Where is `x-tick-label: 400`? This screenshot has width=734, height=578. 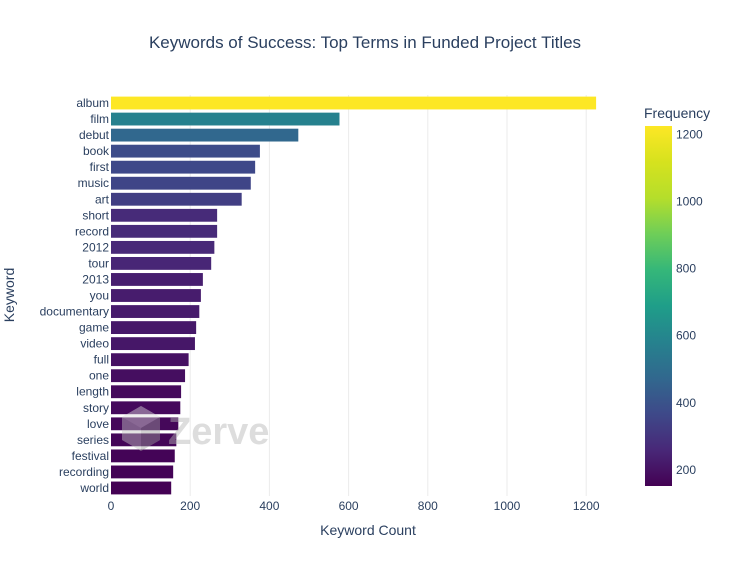 x-tick-label: 400 is located at coordinates (269, 506).